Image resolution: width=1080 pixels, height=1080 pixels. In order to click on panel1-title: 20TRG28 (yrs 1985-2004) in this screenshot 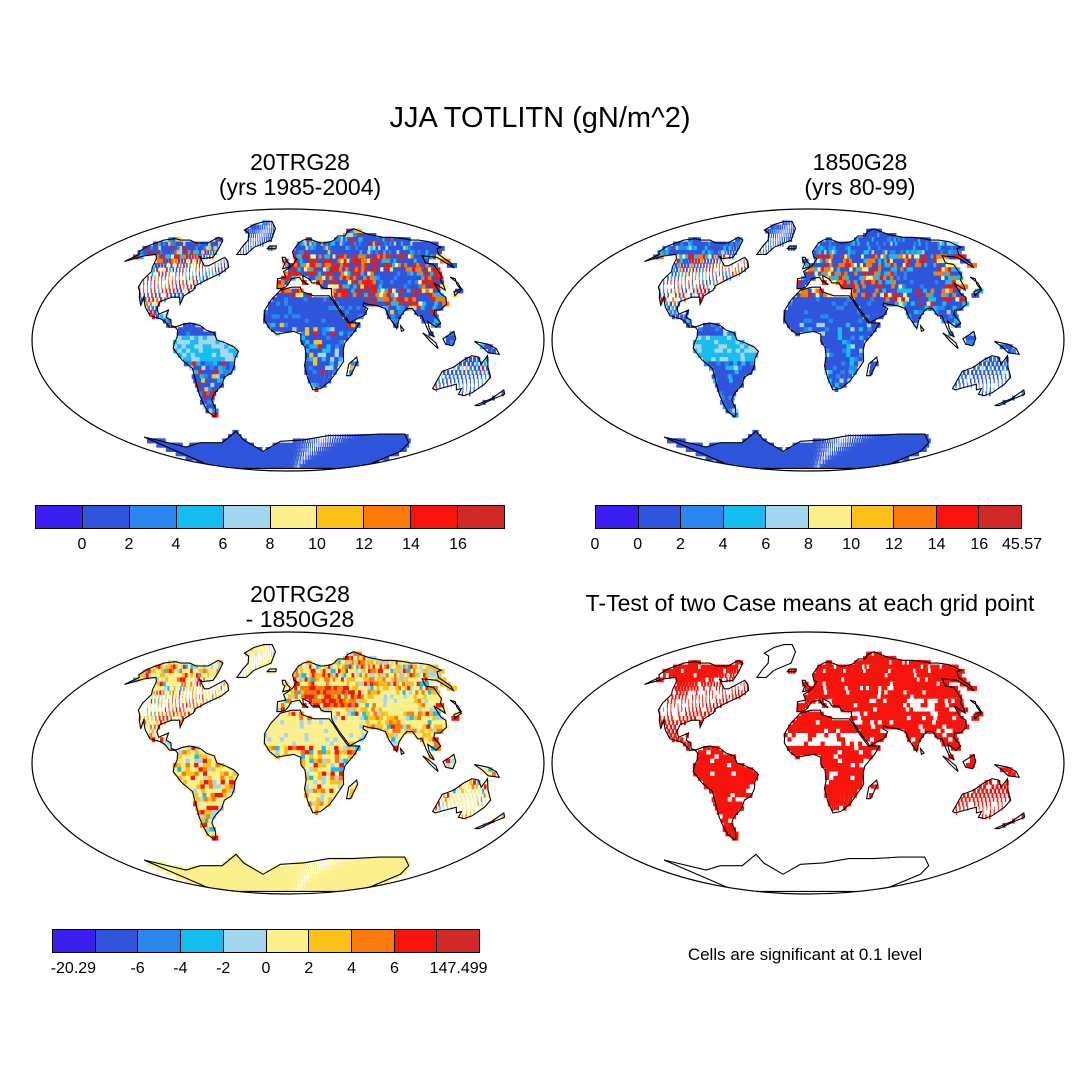, I will do `click(300, 175)`.